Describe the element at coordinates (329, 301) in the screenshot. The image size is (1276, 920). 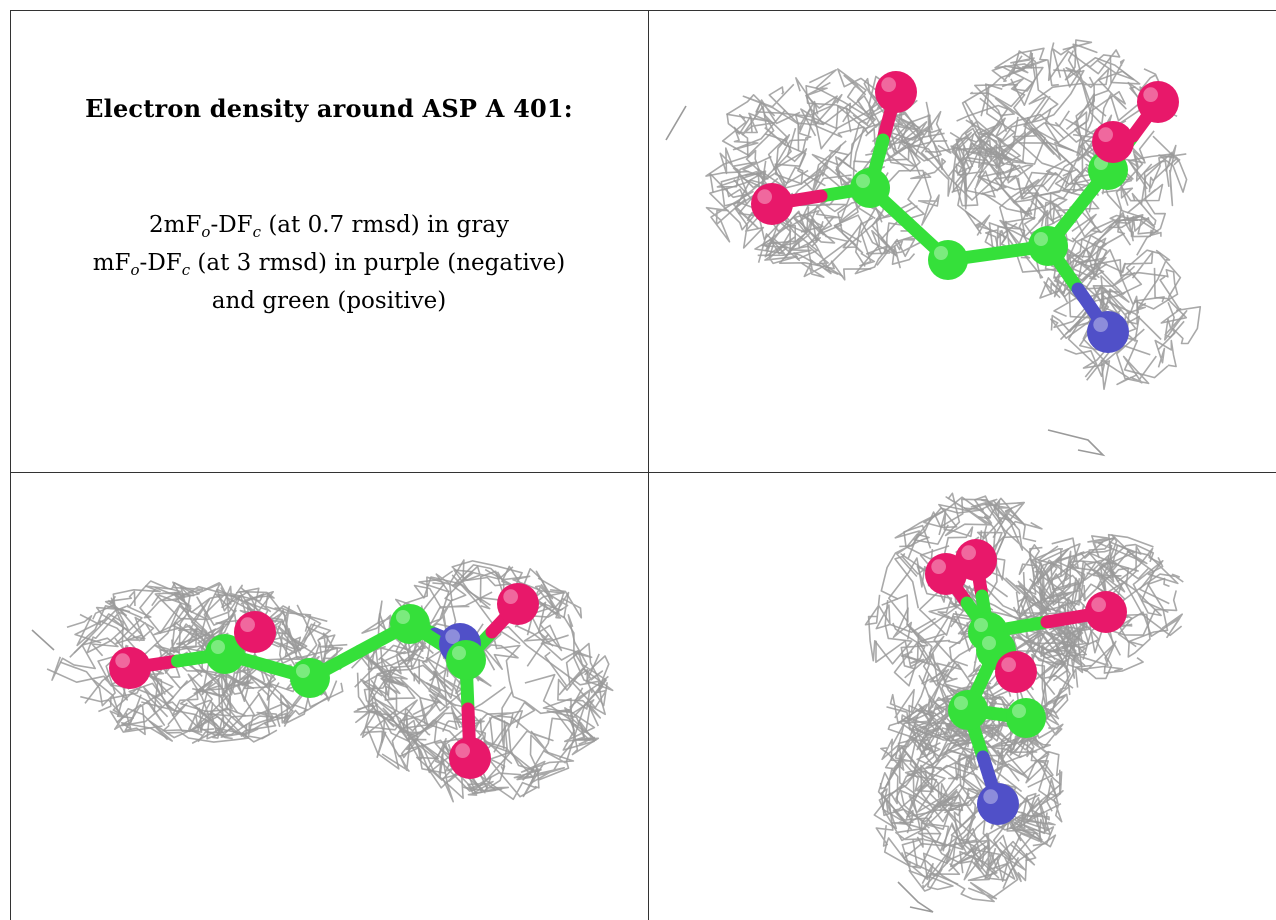
I see `description-line-3: and green (positive)` at that location.